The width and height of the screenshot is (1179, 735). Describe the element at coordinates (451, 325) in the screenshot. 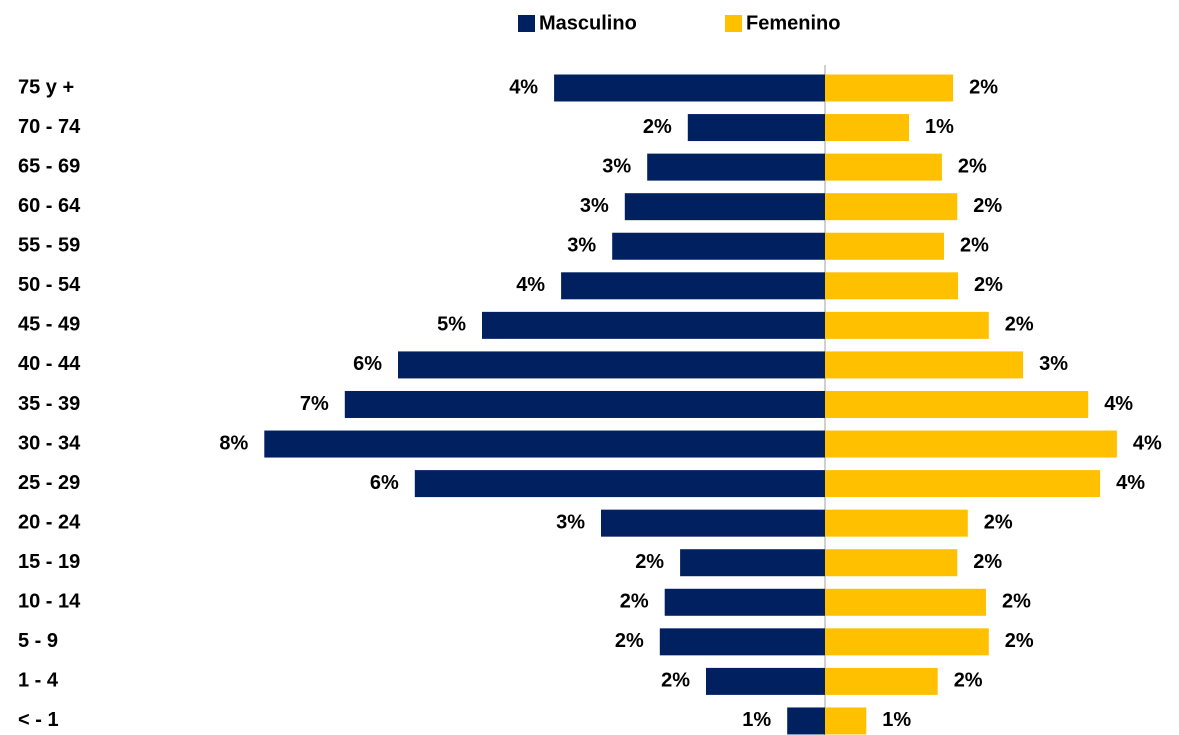

I see `value-label: 5%` at that location.